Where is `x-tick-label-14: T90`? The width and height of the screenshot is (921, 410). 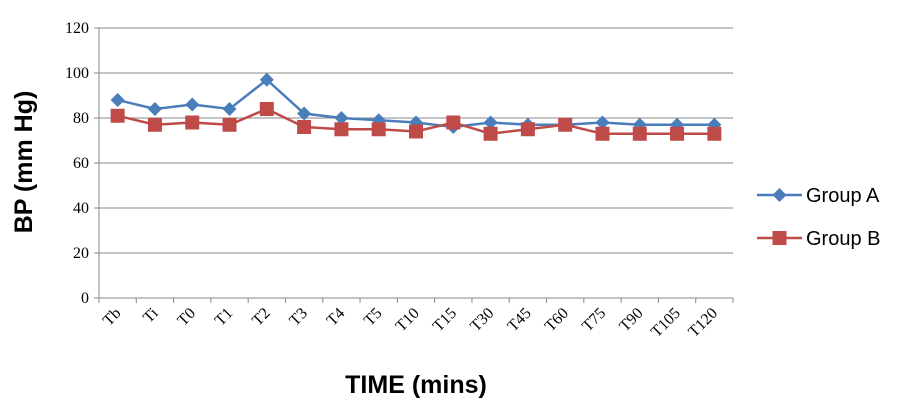 x-tick-label-14: T90 is located at coordinates (631, 320).